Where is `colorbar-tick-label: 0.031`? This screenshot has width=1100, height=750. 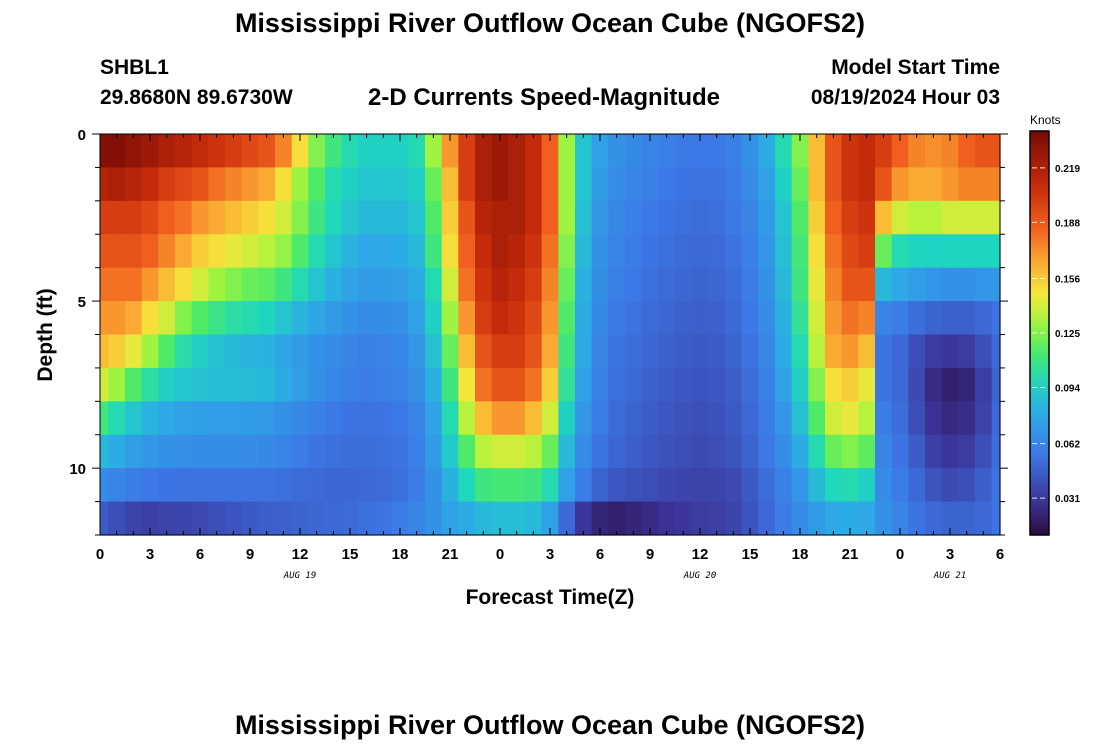 colorbar-tick-label: 0.031 is located at coordinates (1067, 499).